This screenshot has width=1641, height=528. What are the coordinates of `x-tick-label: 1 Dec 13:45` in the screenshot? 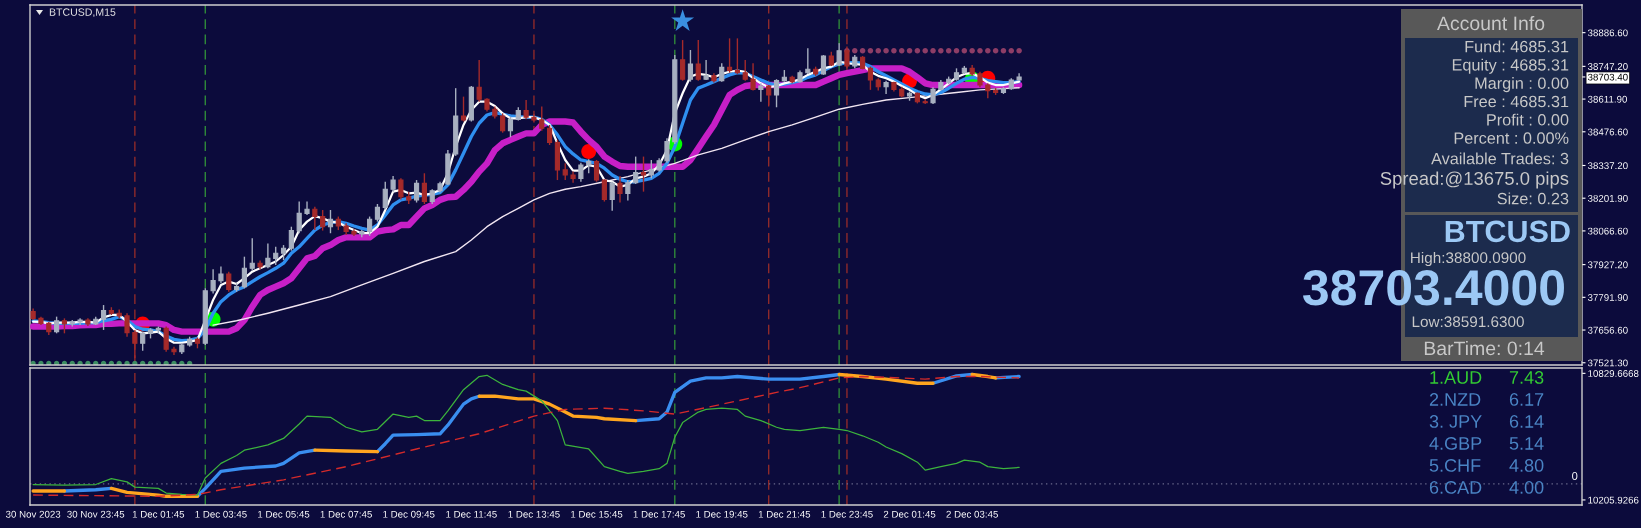 It's located at (534, 514).